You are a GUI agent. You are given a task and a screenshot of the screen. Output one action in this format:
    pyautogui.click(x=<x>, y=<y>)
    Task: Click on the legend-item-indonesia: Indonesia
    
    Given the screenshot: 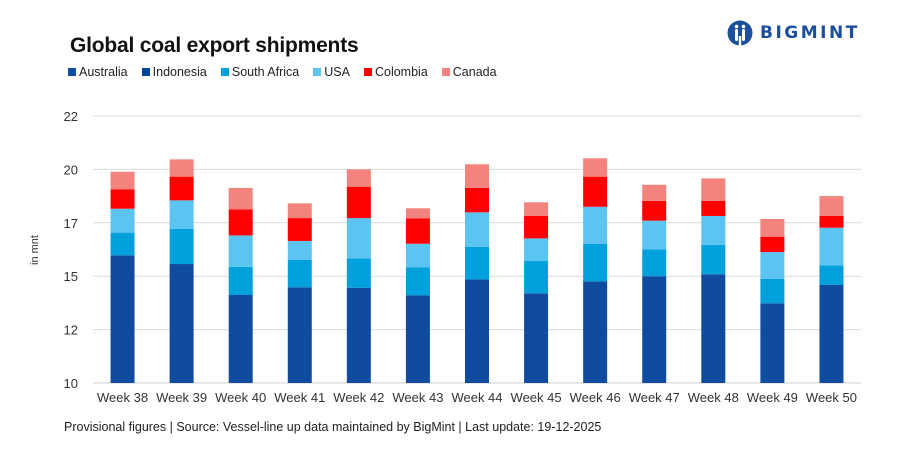 What is the action you would take?
    pyautogui.click(x=174, y=72)
    